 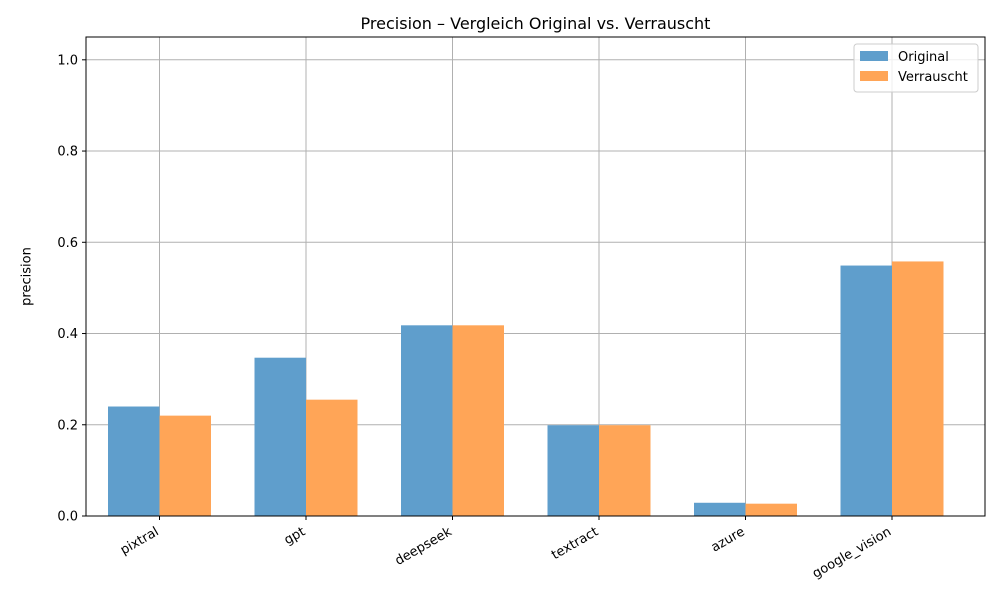 I want to click on bar-original-google-vision, so click(x=866, y=390).